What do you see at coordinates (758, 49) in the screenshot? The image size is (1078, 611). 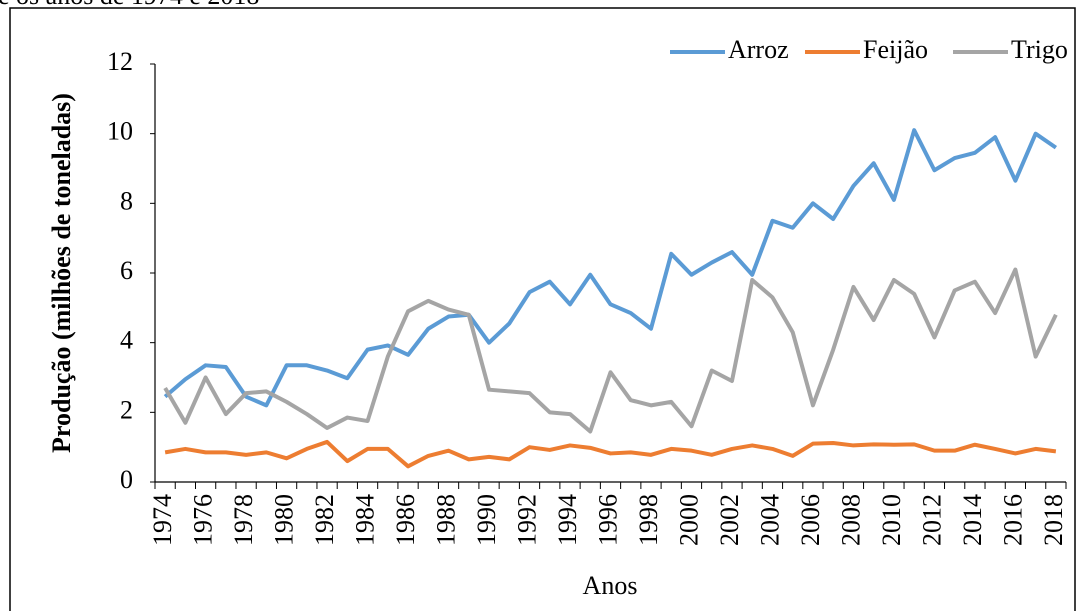 I see `legend-label: Arroz` at bounding box center [758, 49].